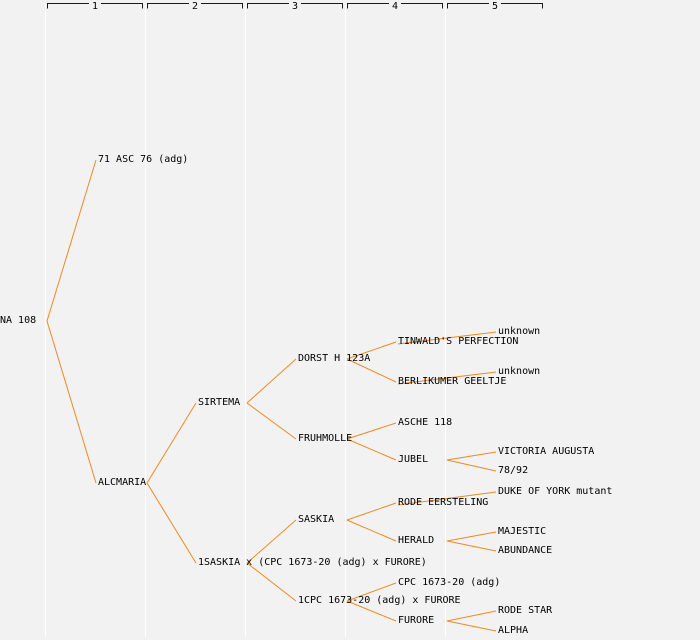 The height and width of the screenshot is (640, 700). I want to click on pedigree-node-sirtema: SIRTEMA, so click(219, 402).